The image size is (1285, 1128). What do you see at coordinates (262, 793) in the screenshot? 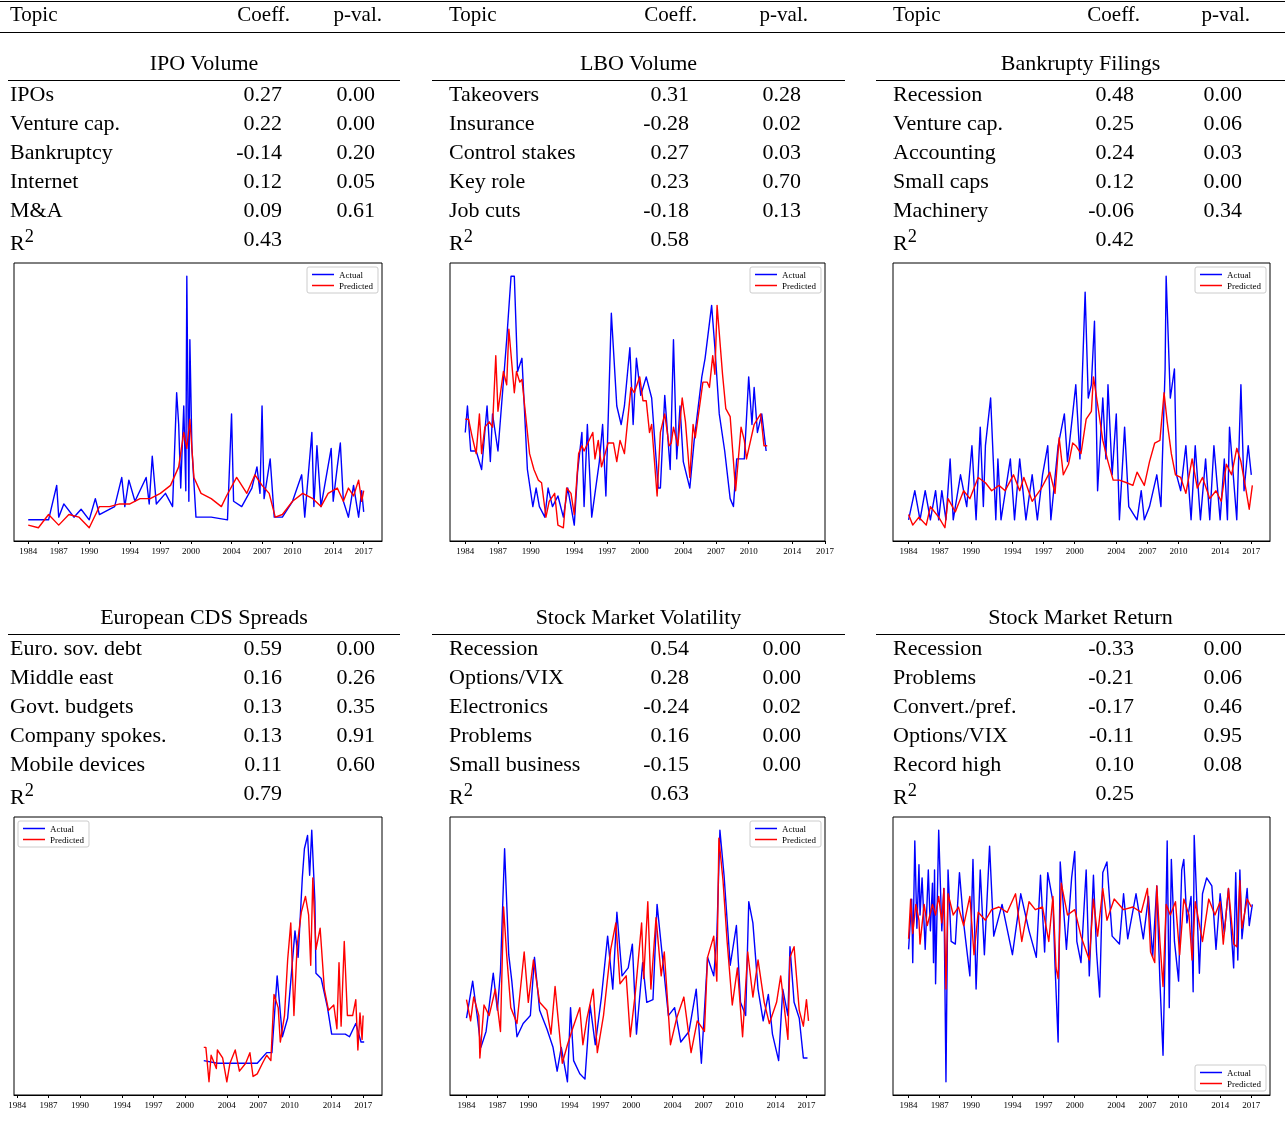
I see `data-label: 0.79` at bounding box center [262, 793].